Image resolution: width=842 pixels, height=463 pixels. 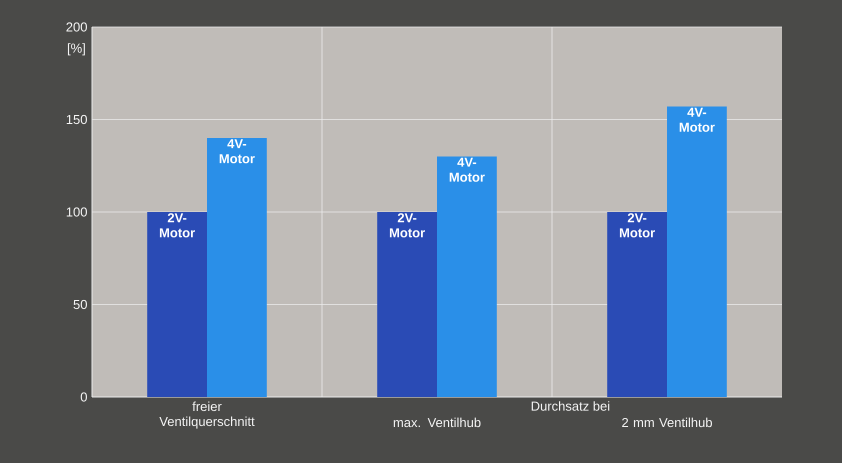 What do you see at coordinates (76, 212) in the screenshot?
I see `y-tick-label: 100` at bounding box center [76, 212].